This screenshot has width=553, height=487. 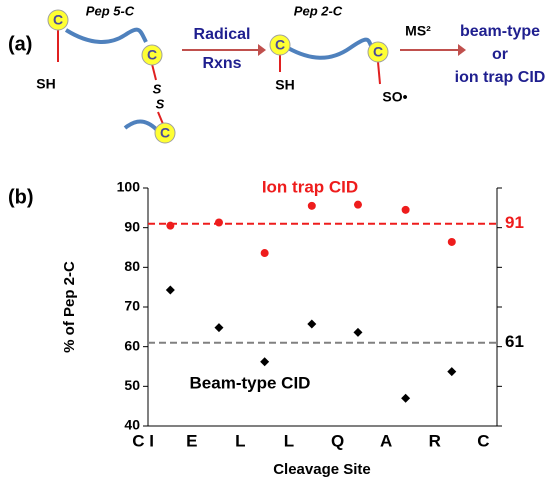 What do you see at coordinates (318, 10) in the screenshot?
I see `peptide-name: Pep 2-C` at bounding box center [318, 10].